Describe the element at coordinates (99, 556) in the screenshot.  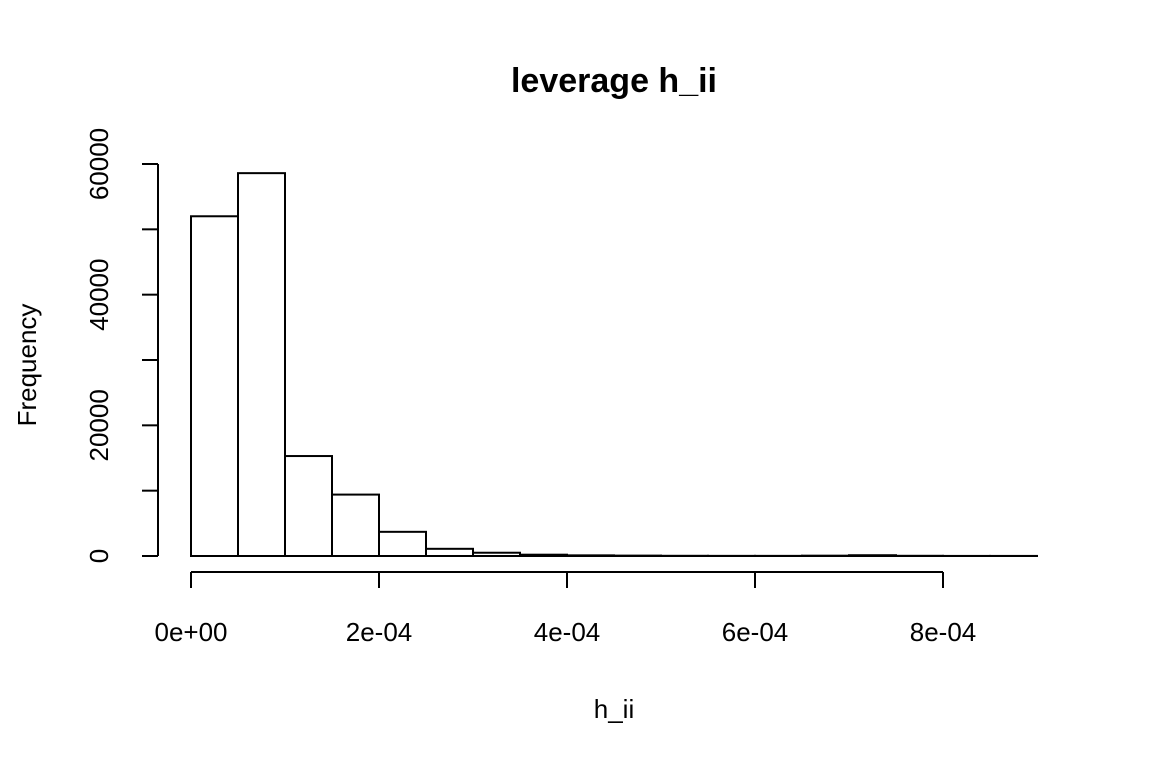
I see `y-tick-label: 0` at that location.